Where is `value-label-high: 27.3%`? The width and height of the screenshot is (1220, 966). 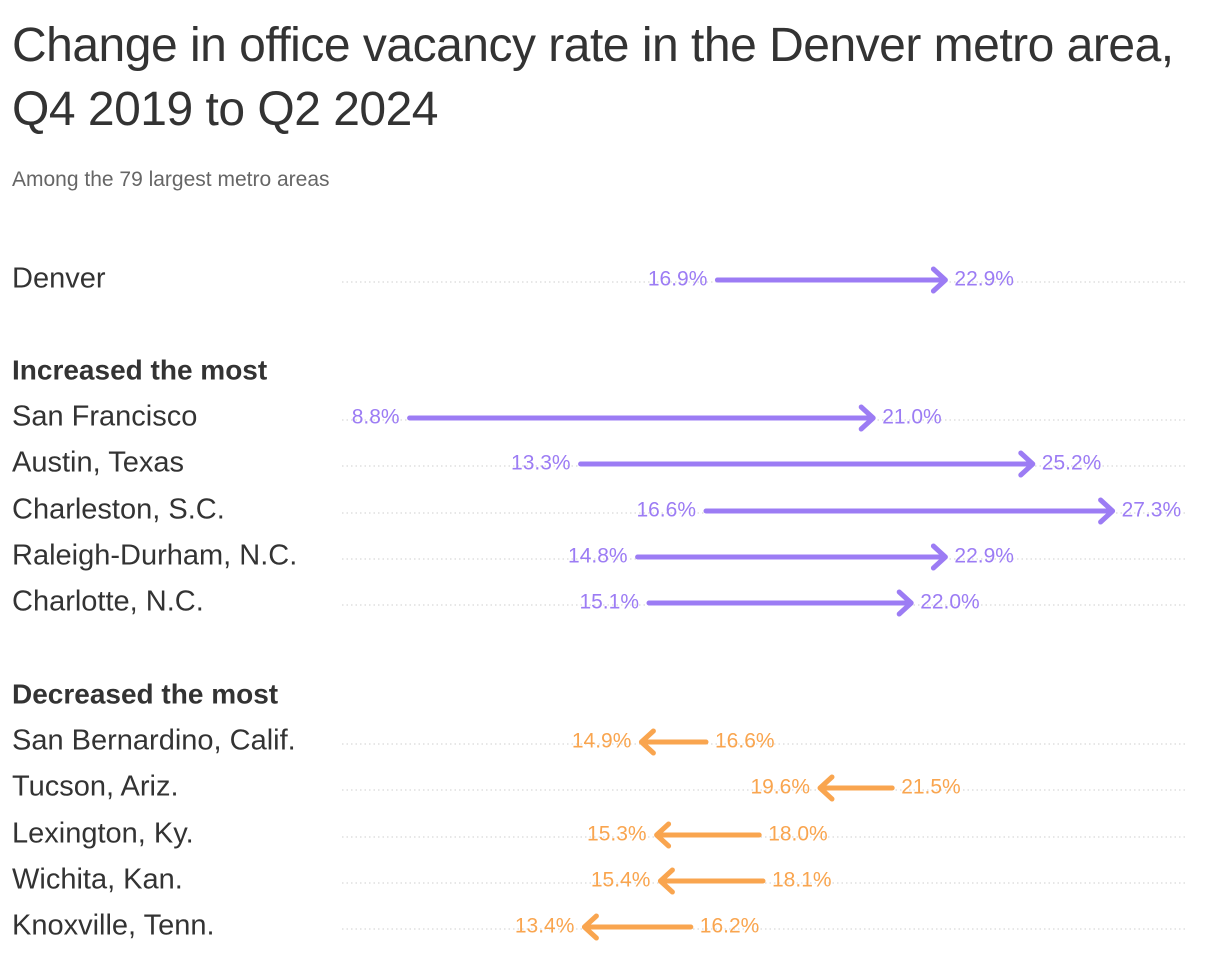 value-label-high: 27.3% is located at coordinates (1152, 510).